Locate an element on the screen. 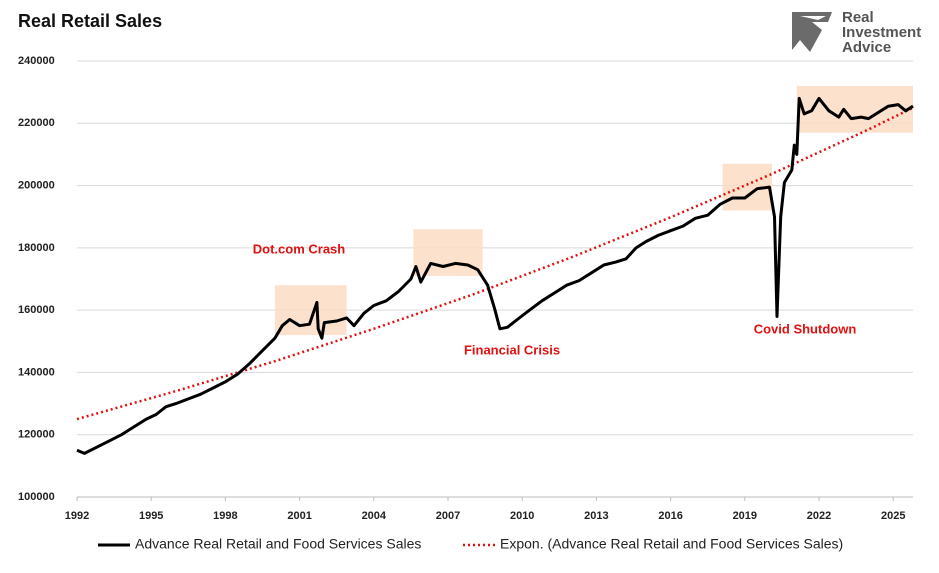  logo-text: Real is located at coordinates (858, 17).